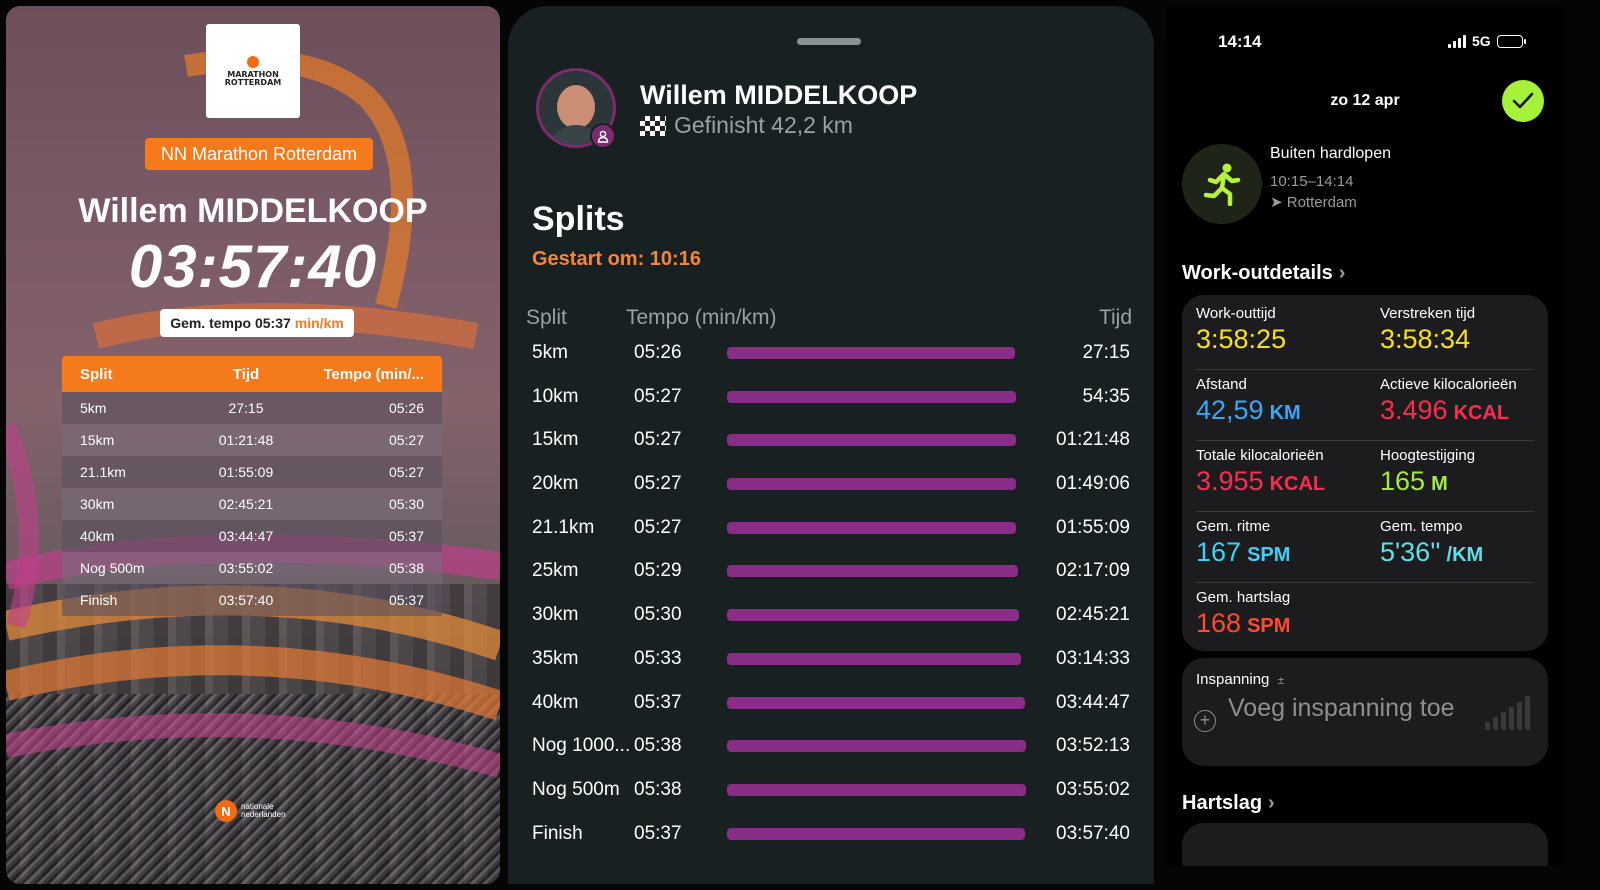  What do you see at coordinates (406, 504) in the screenshot?
I see `poster-cell-tempo: 05:30` at bounding box center [406, 504].